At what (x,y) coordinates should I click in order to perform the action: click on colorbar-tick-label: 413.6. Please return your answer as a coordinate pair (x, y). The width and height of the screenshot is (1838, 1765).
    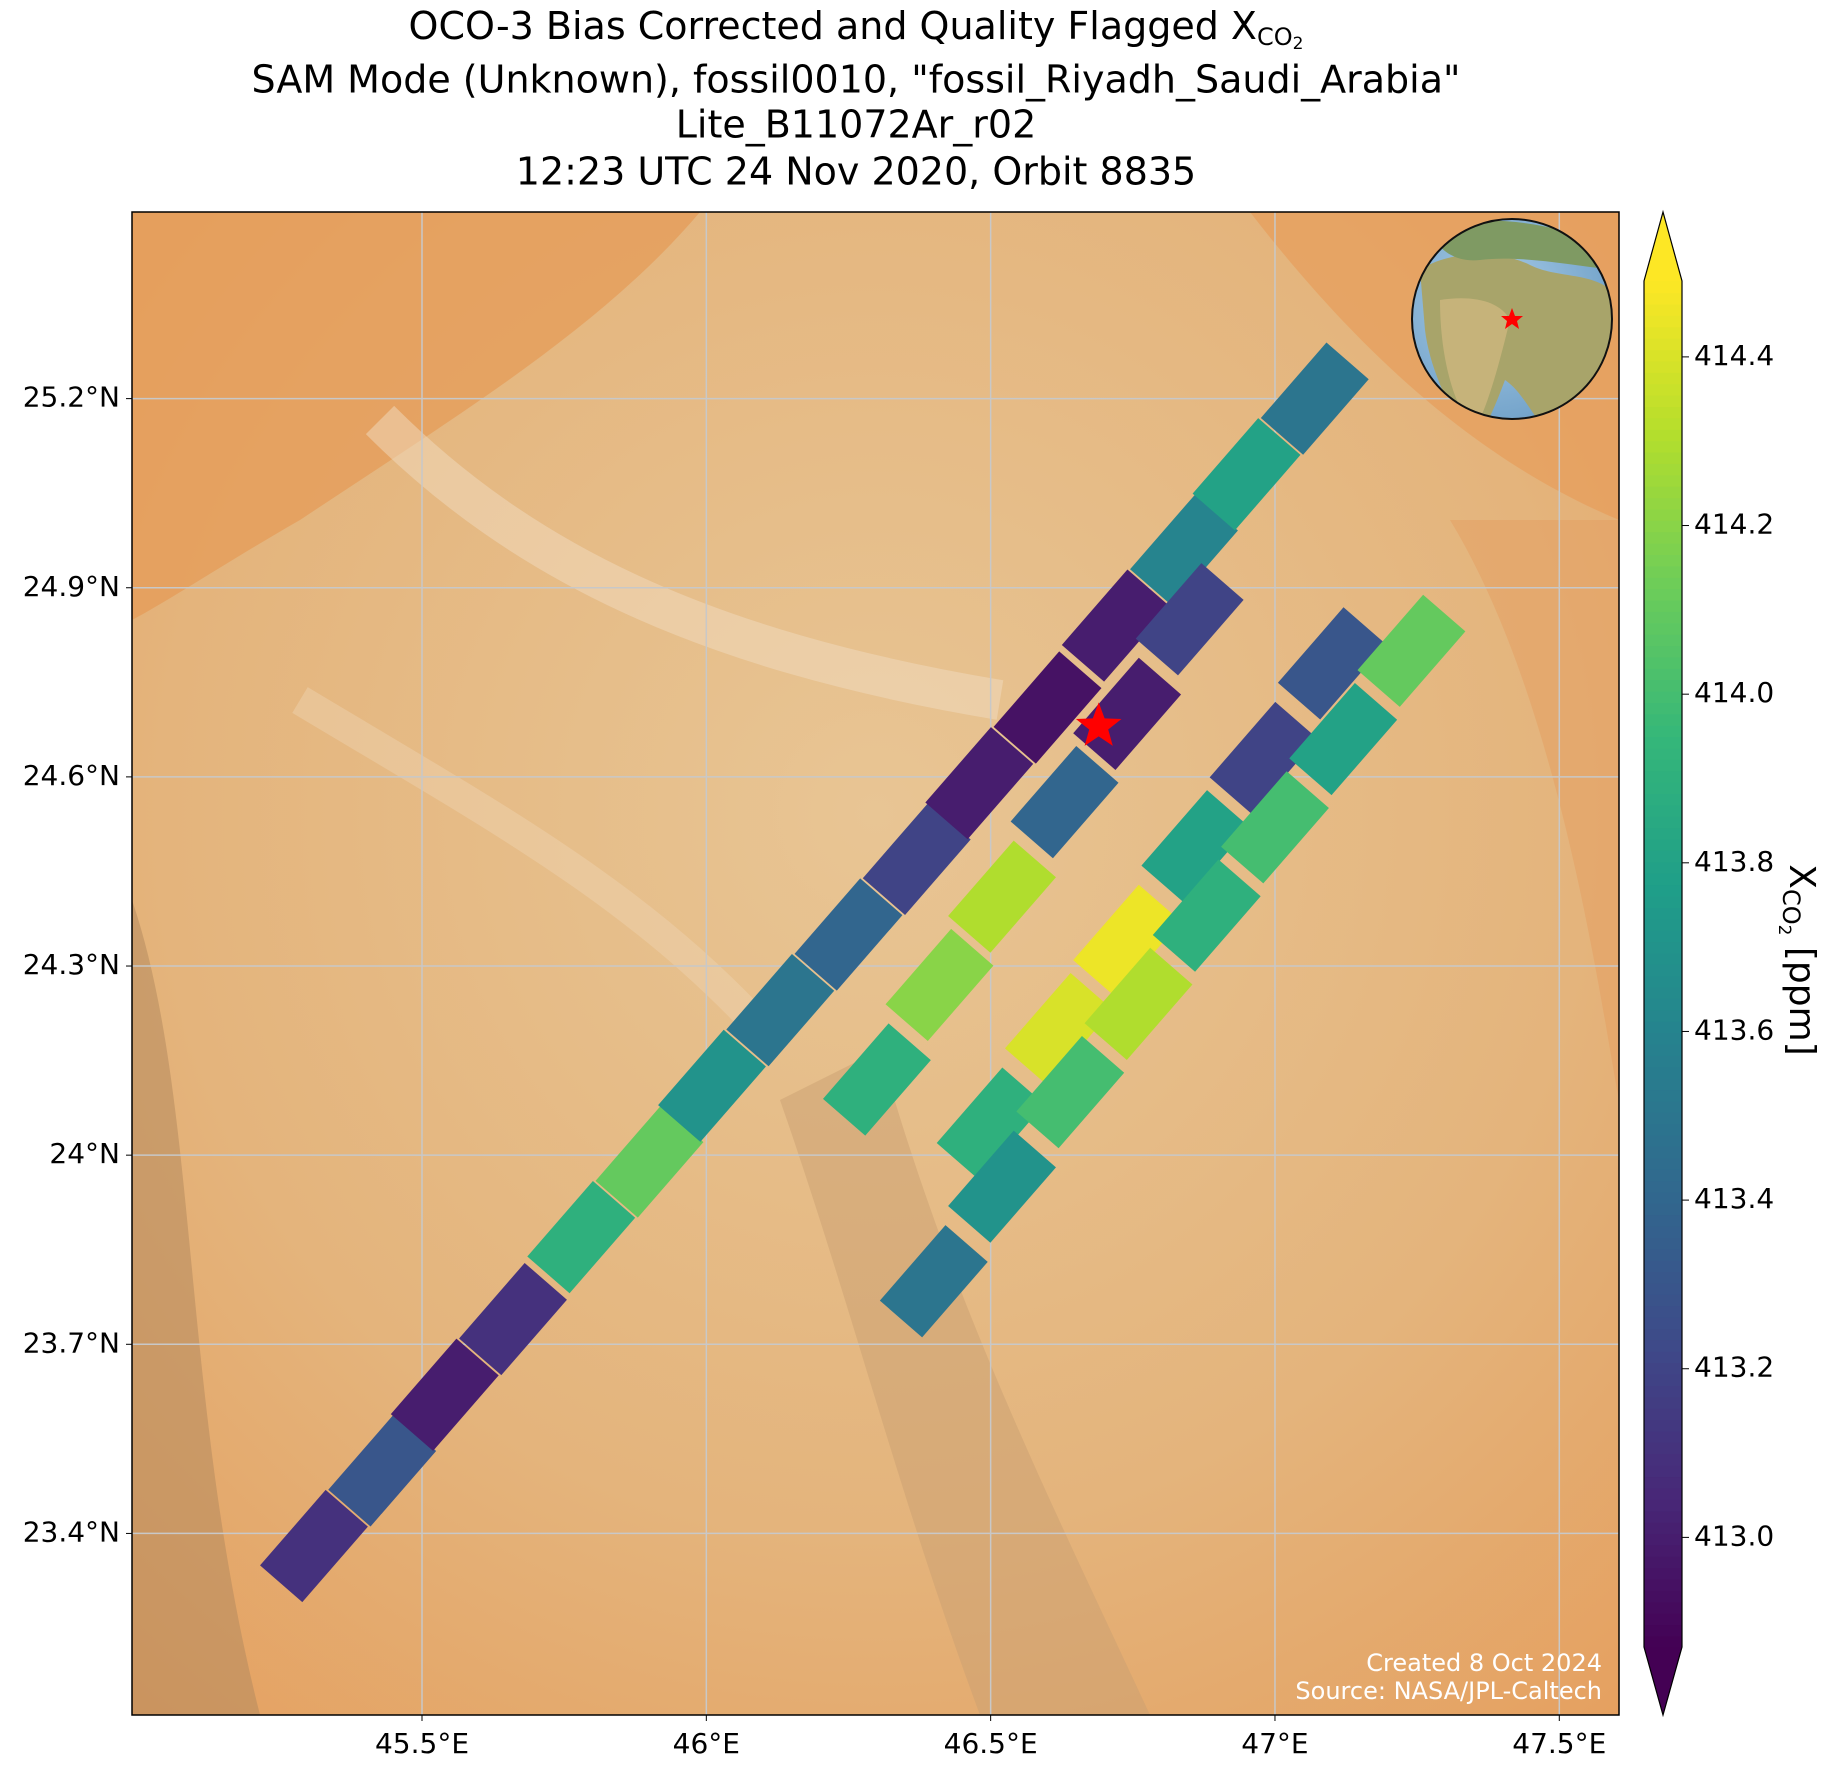
    Looking at the image, I should click on (1734, 1029).